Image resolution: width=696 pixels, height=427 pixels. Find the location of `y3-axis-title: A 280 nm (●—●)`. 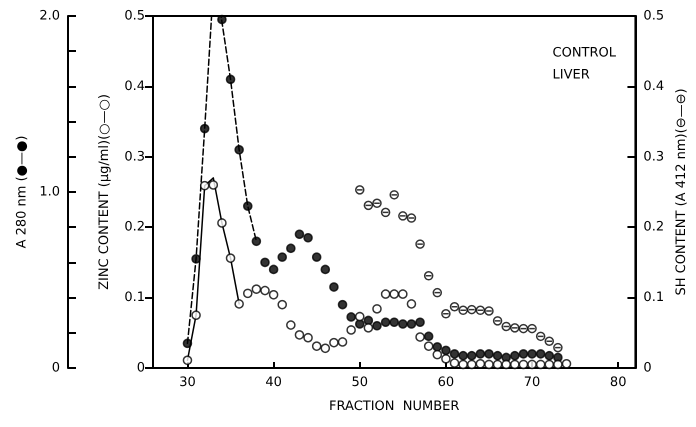

y3-axis-title: A 280 nm (●—●) is located at coordinates (22, 192).